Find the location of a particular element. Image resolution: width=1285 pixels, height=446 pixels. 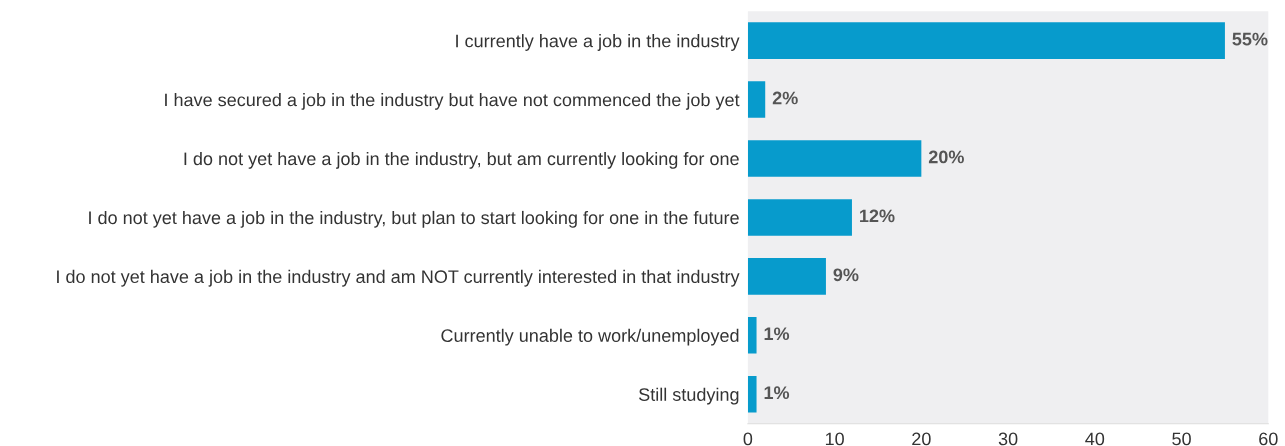

y-tick-label: I currently have a job in the industry is located at coordinates (598, 42).